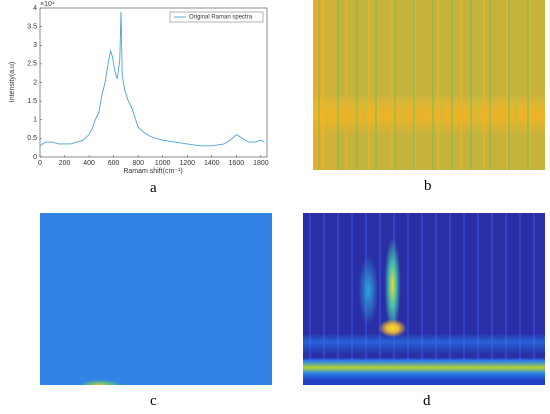 The height and width of the screenshot is (414, 550). What do you see at coordinates (35, 8) in the screenshot?
I see `y-tick-label: 4` at bounding box center [35, 8].